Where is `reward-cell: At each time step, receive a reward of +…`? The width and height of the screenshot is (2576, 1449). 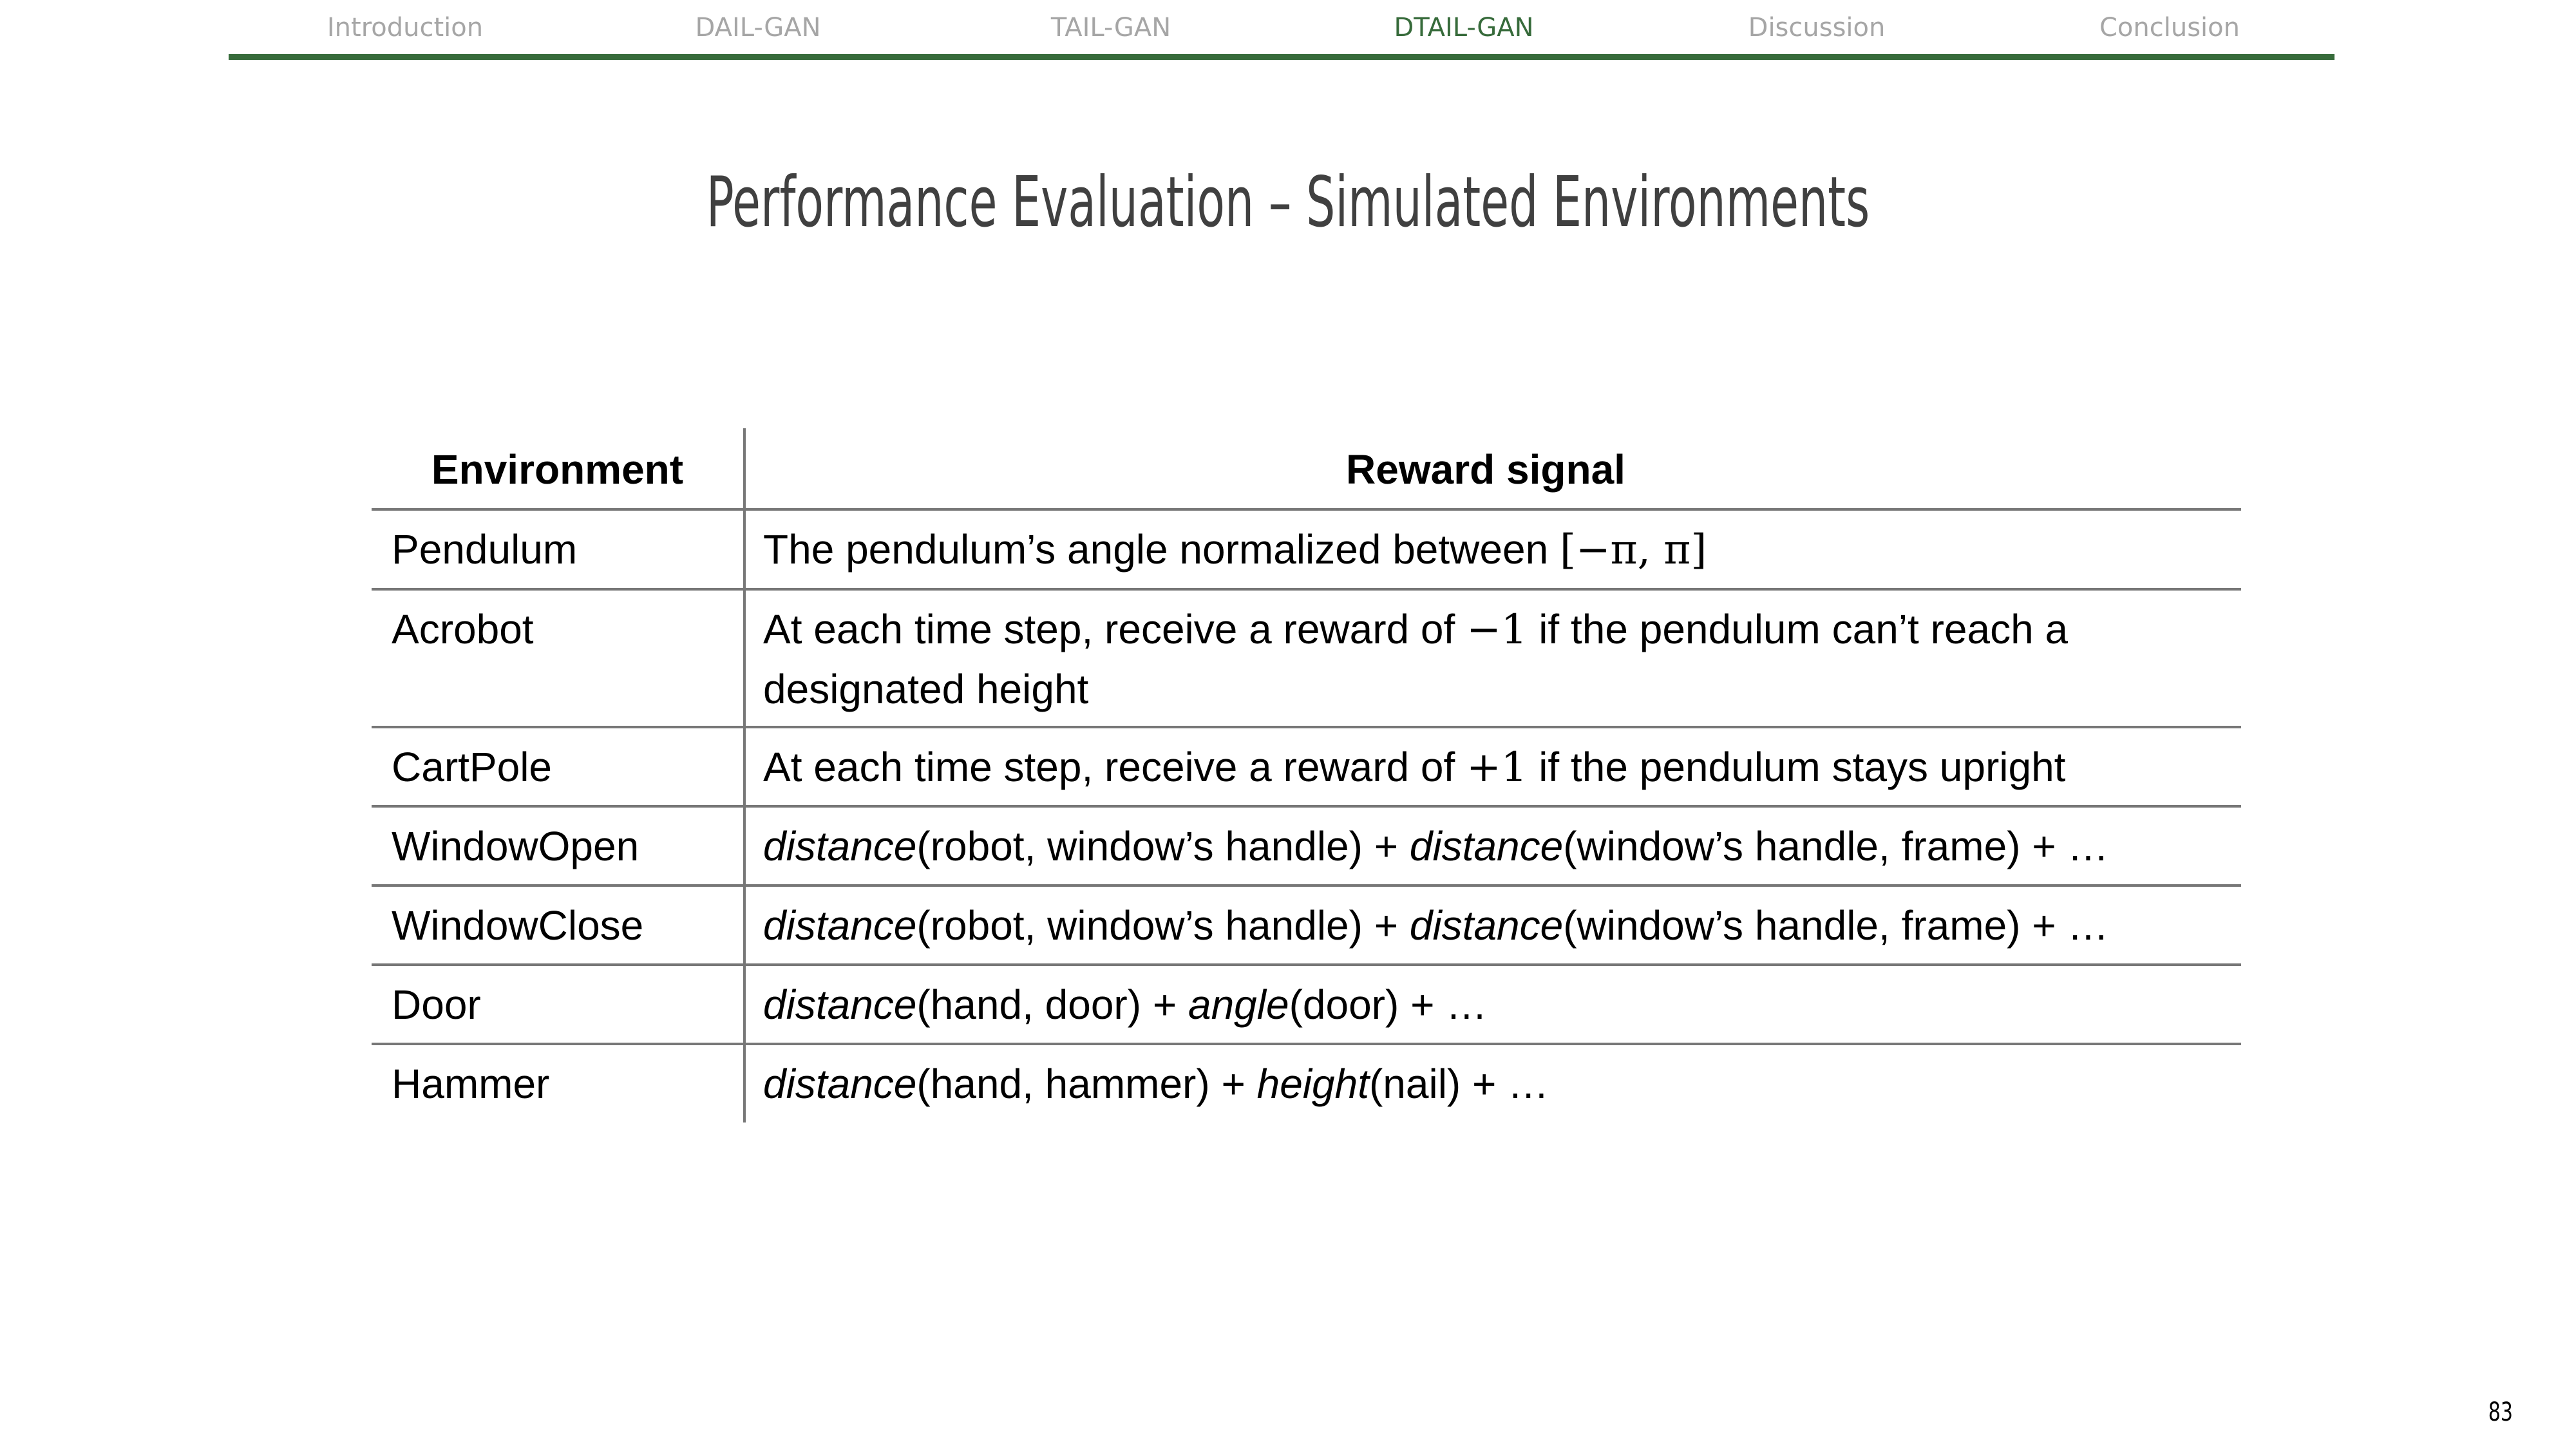 reward-cell: At each time step, receive a reward of +… is located at coordinates (1492, 766).